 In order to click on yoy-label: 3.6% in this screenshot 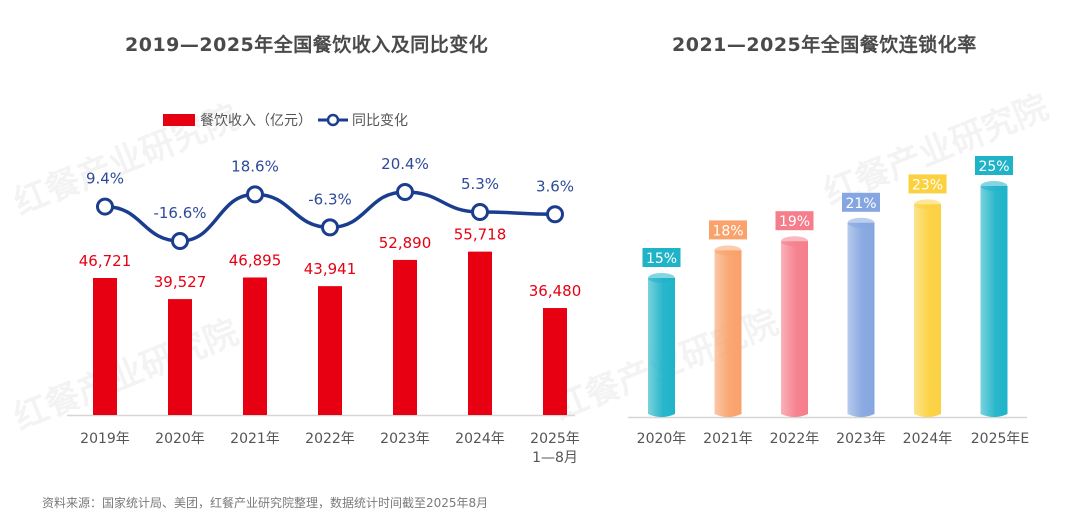, I will do `click(555, 186)`.